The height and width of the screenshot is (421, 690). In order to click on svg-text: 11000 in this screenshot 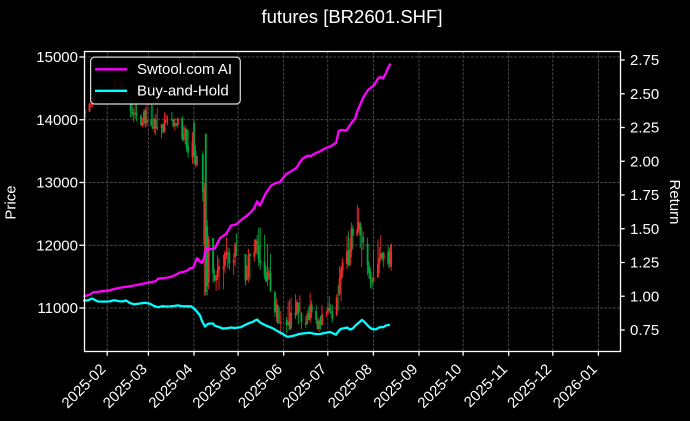, I will do `click(57, 308)`.